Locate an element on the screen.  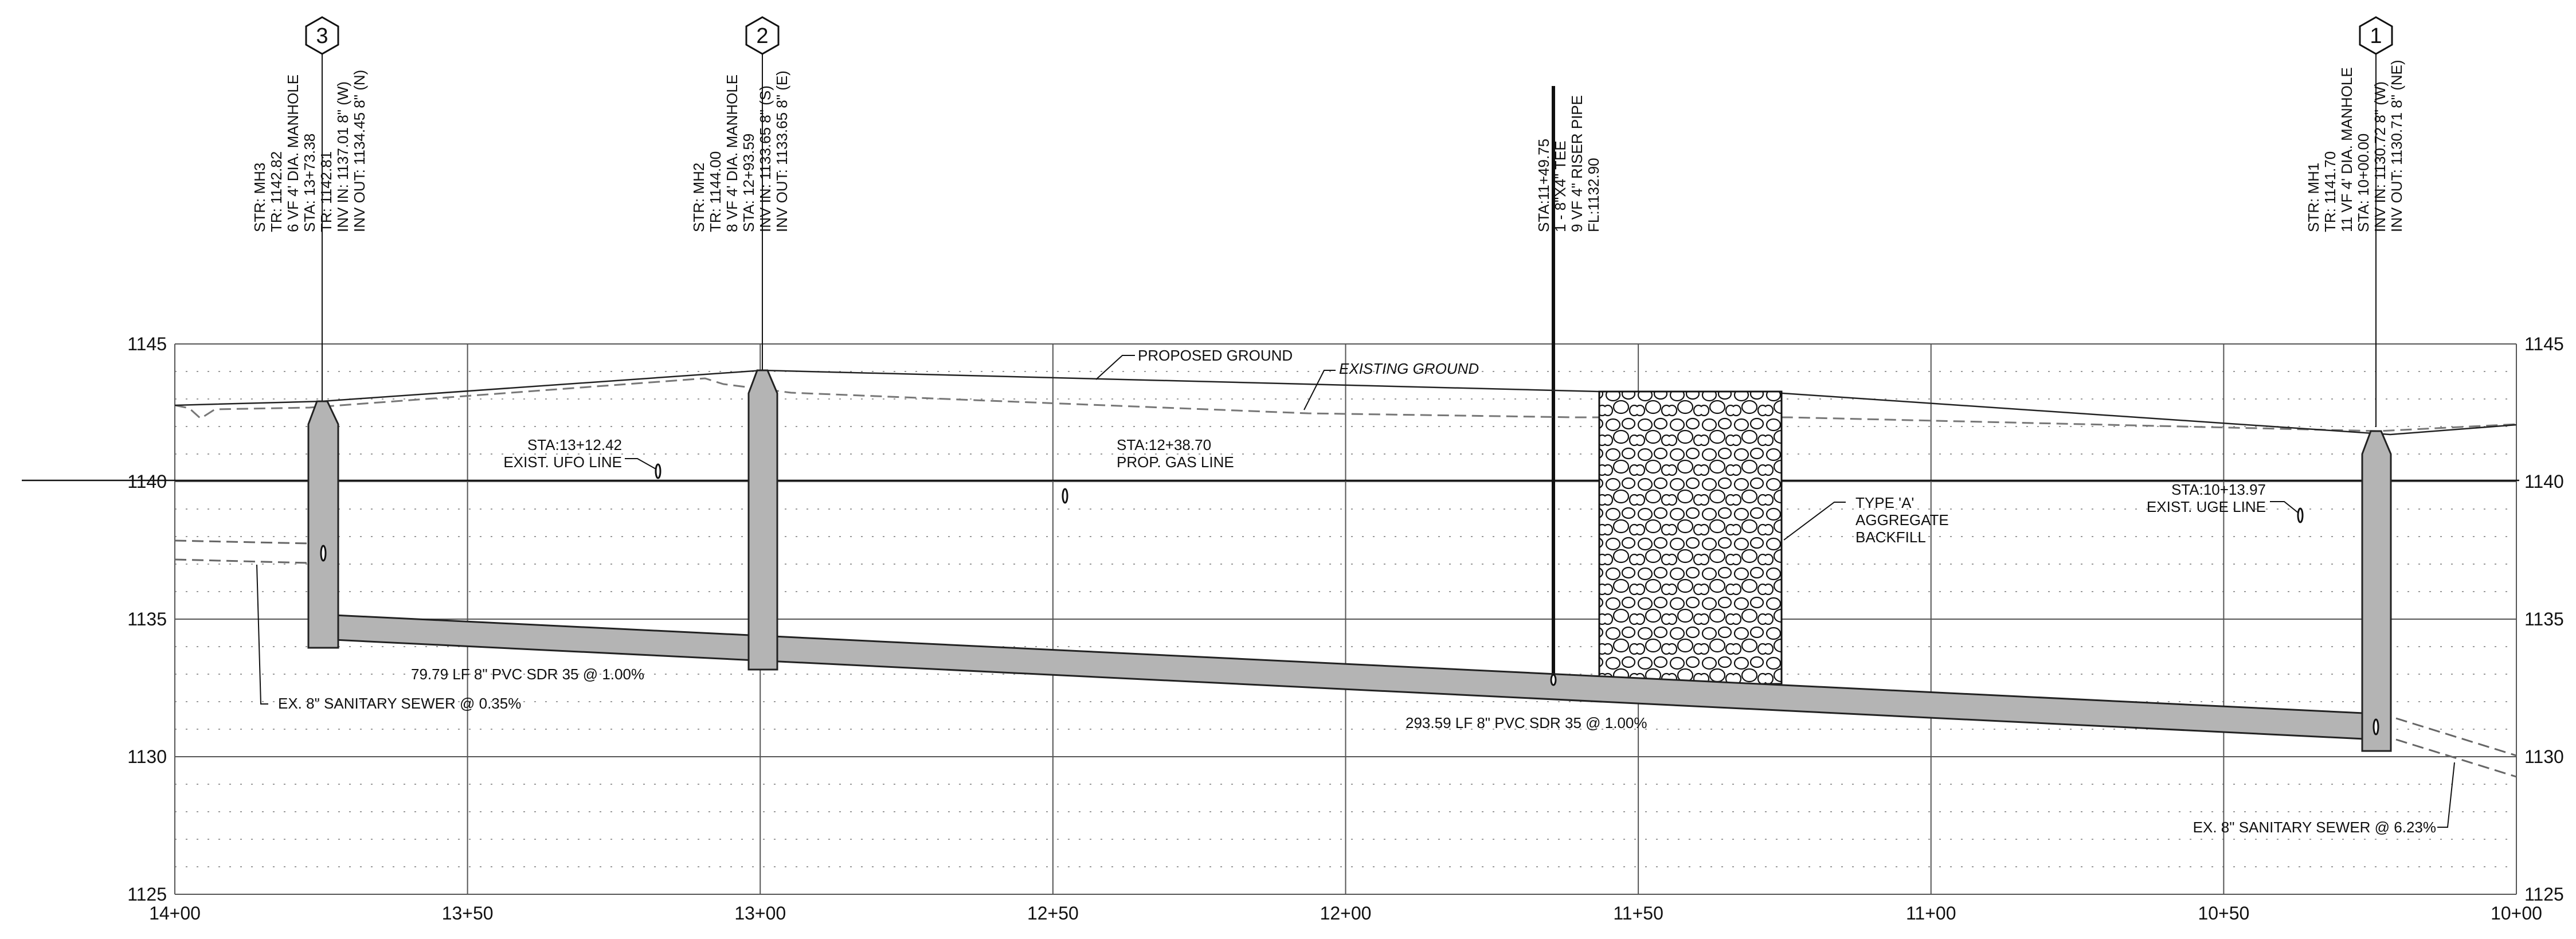
elevation-tick-left: 1135 is located at coordinates (147, 619).